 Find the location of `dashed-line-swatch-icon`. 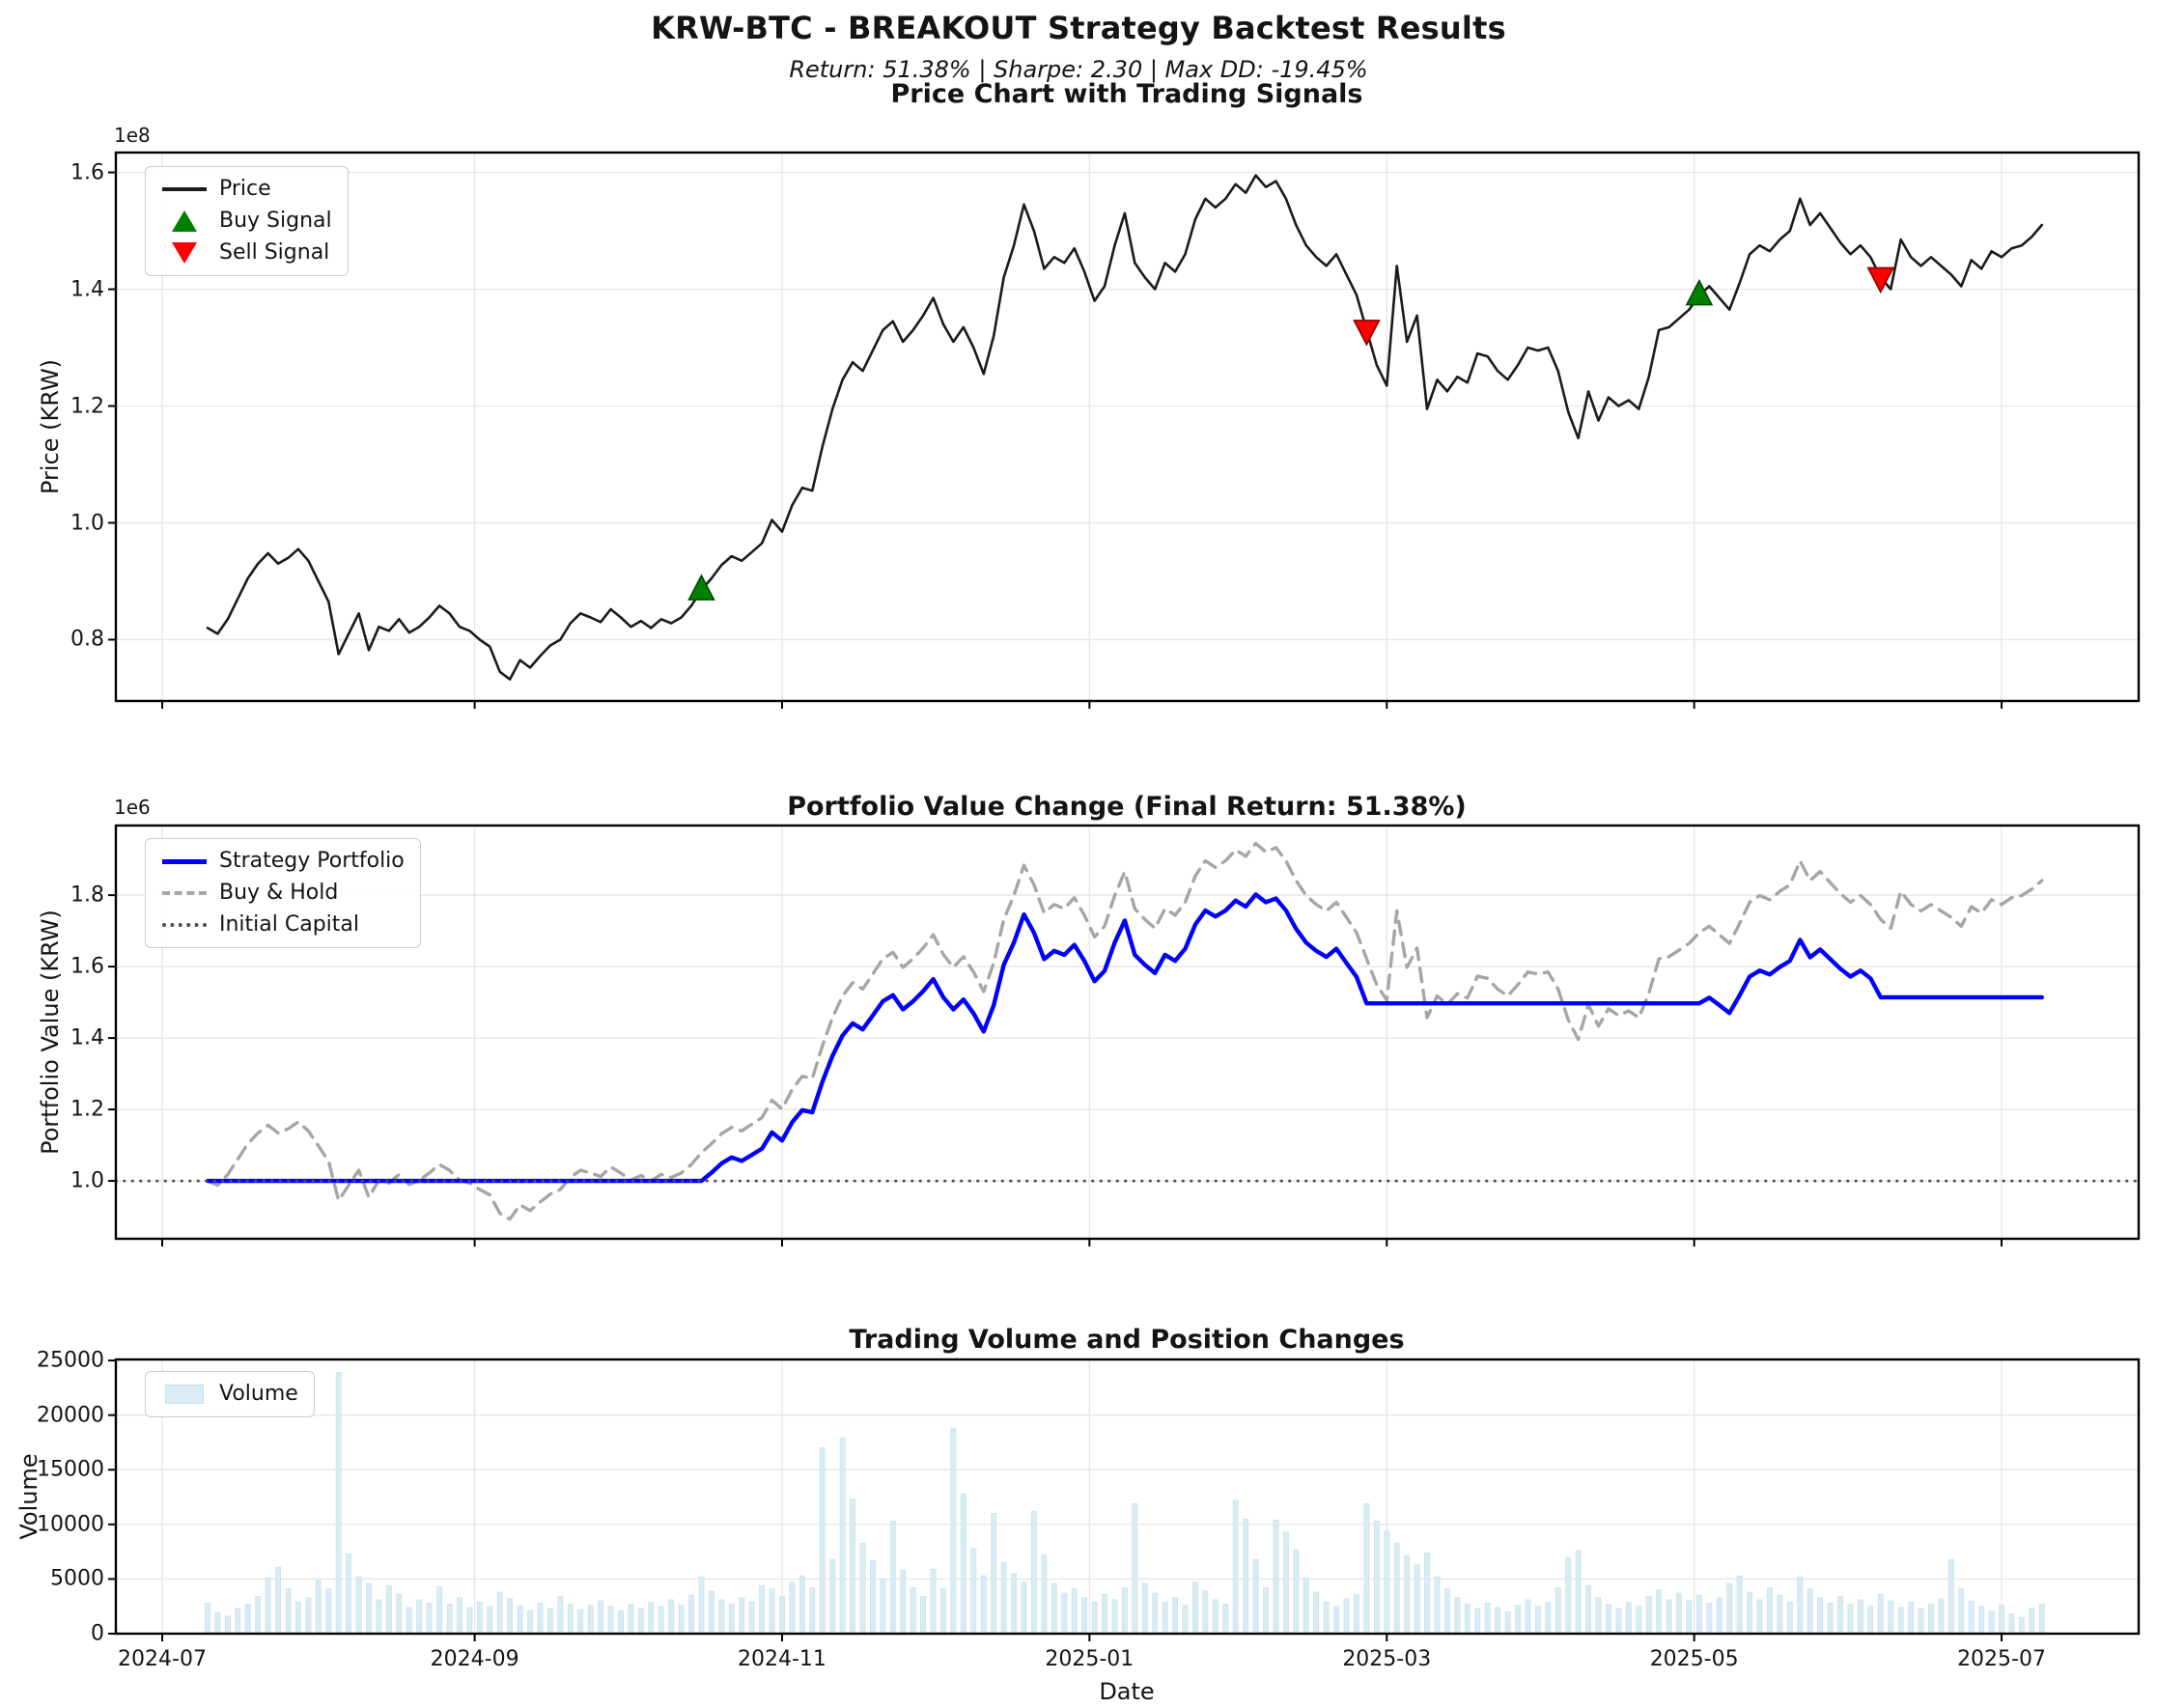

dashed-line-swatch-icon is located at coordinates (184, 893).